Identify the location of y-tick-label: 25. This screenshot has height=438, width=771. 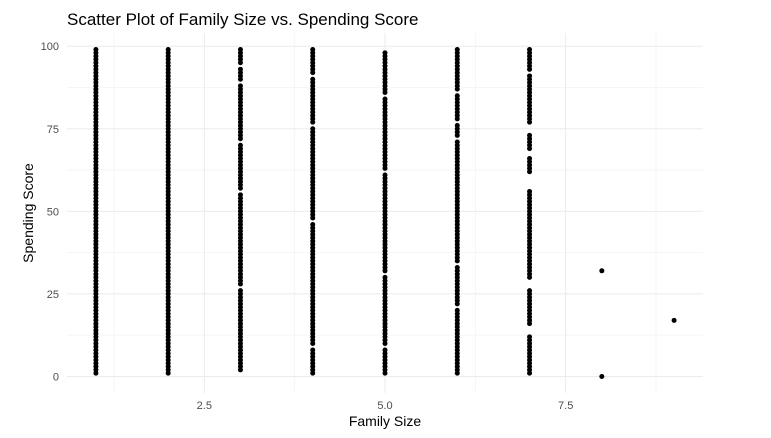
(53, 295).